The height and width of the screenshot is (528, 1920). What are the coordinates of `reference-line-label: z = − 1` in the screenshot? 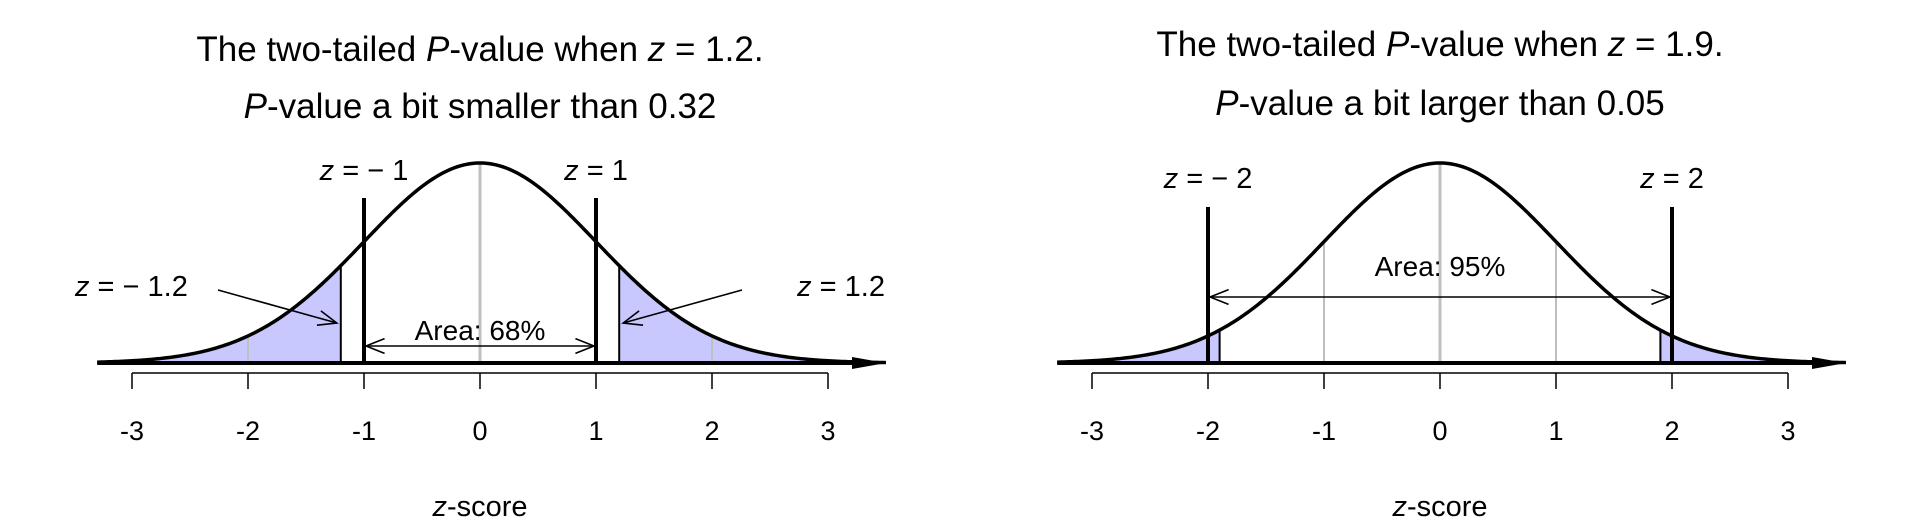 It's located at (364, 171).